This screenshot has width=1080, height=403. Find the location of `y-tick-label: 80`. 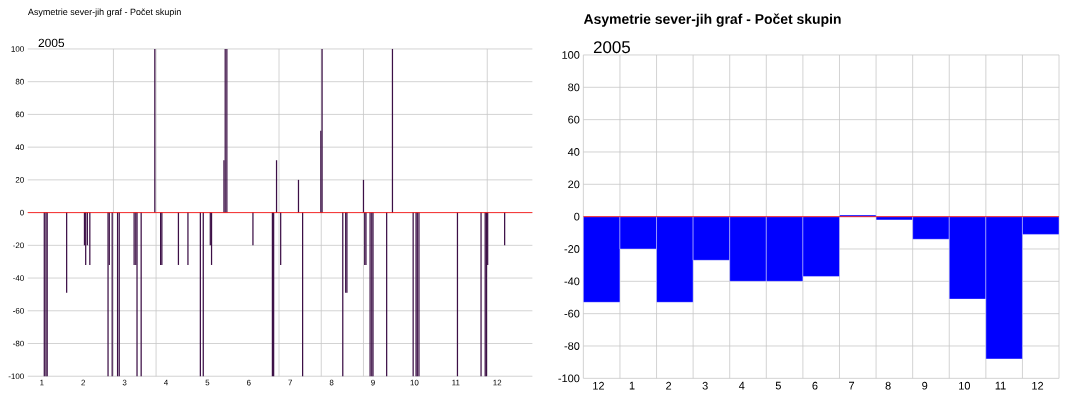

y-tick-label: 80 is located at coordinates (574, 87).